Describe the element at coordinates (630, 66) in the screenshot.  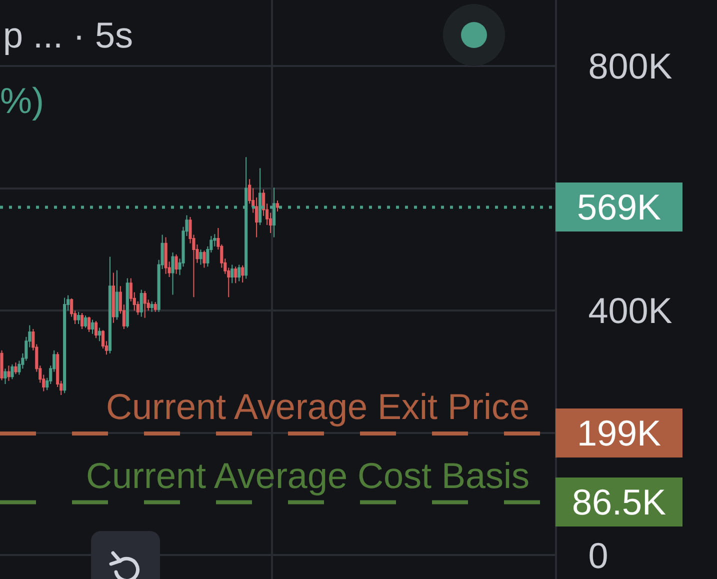
I see `y-tick-label: 800K` at that location.